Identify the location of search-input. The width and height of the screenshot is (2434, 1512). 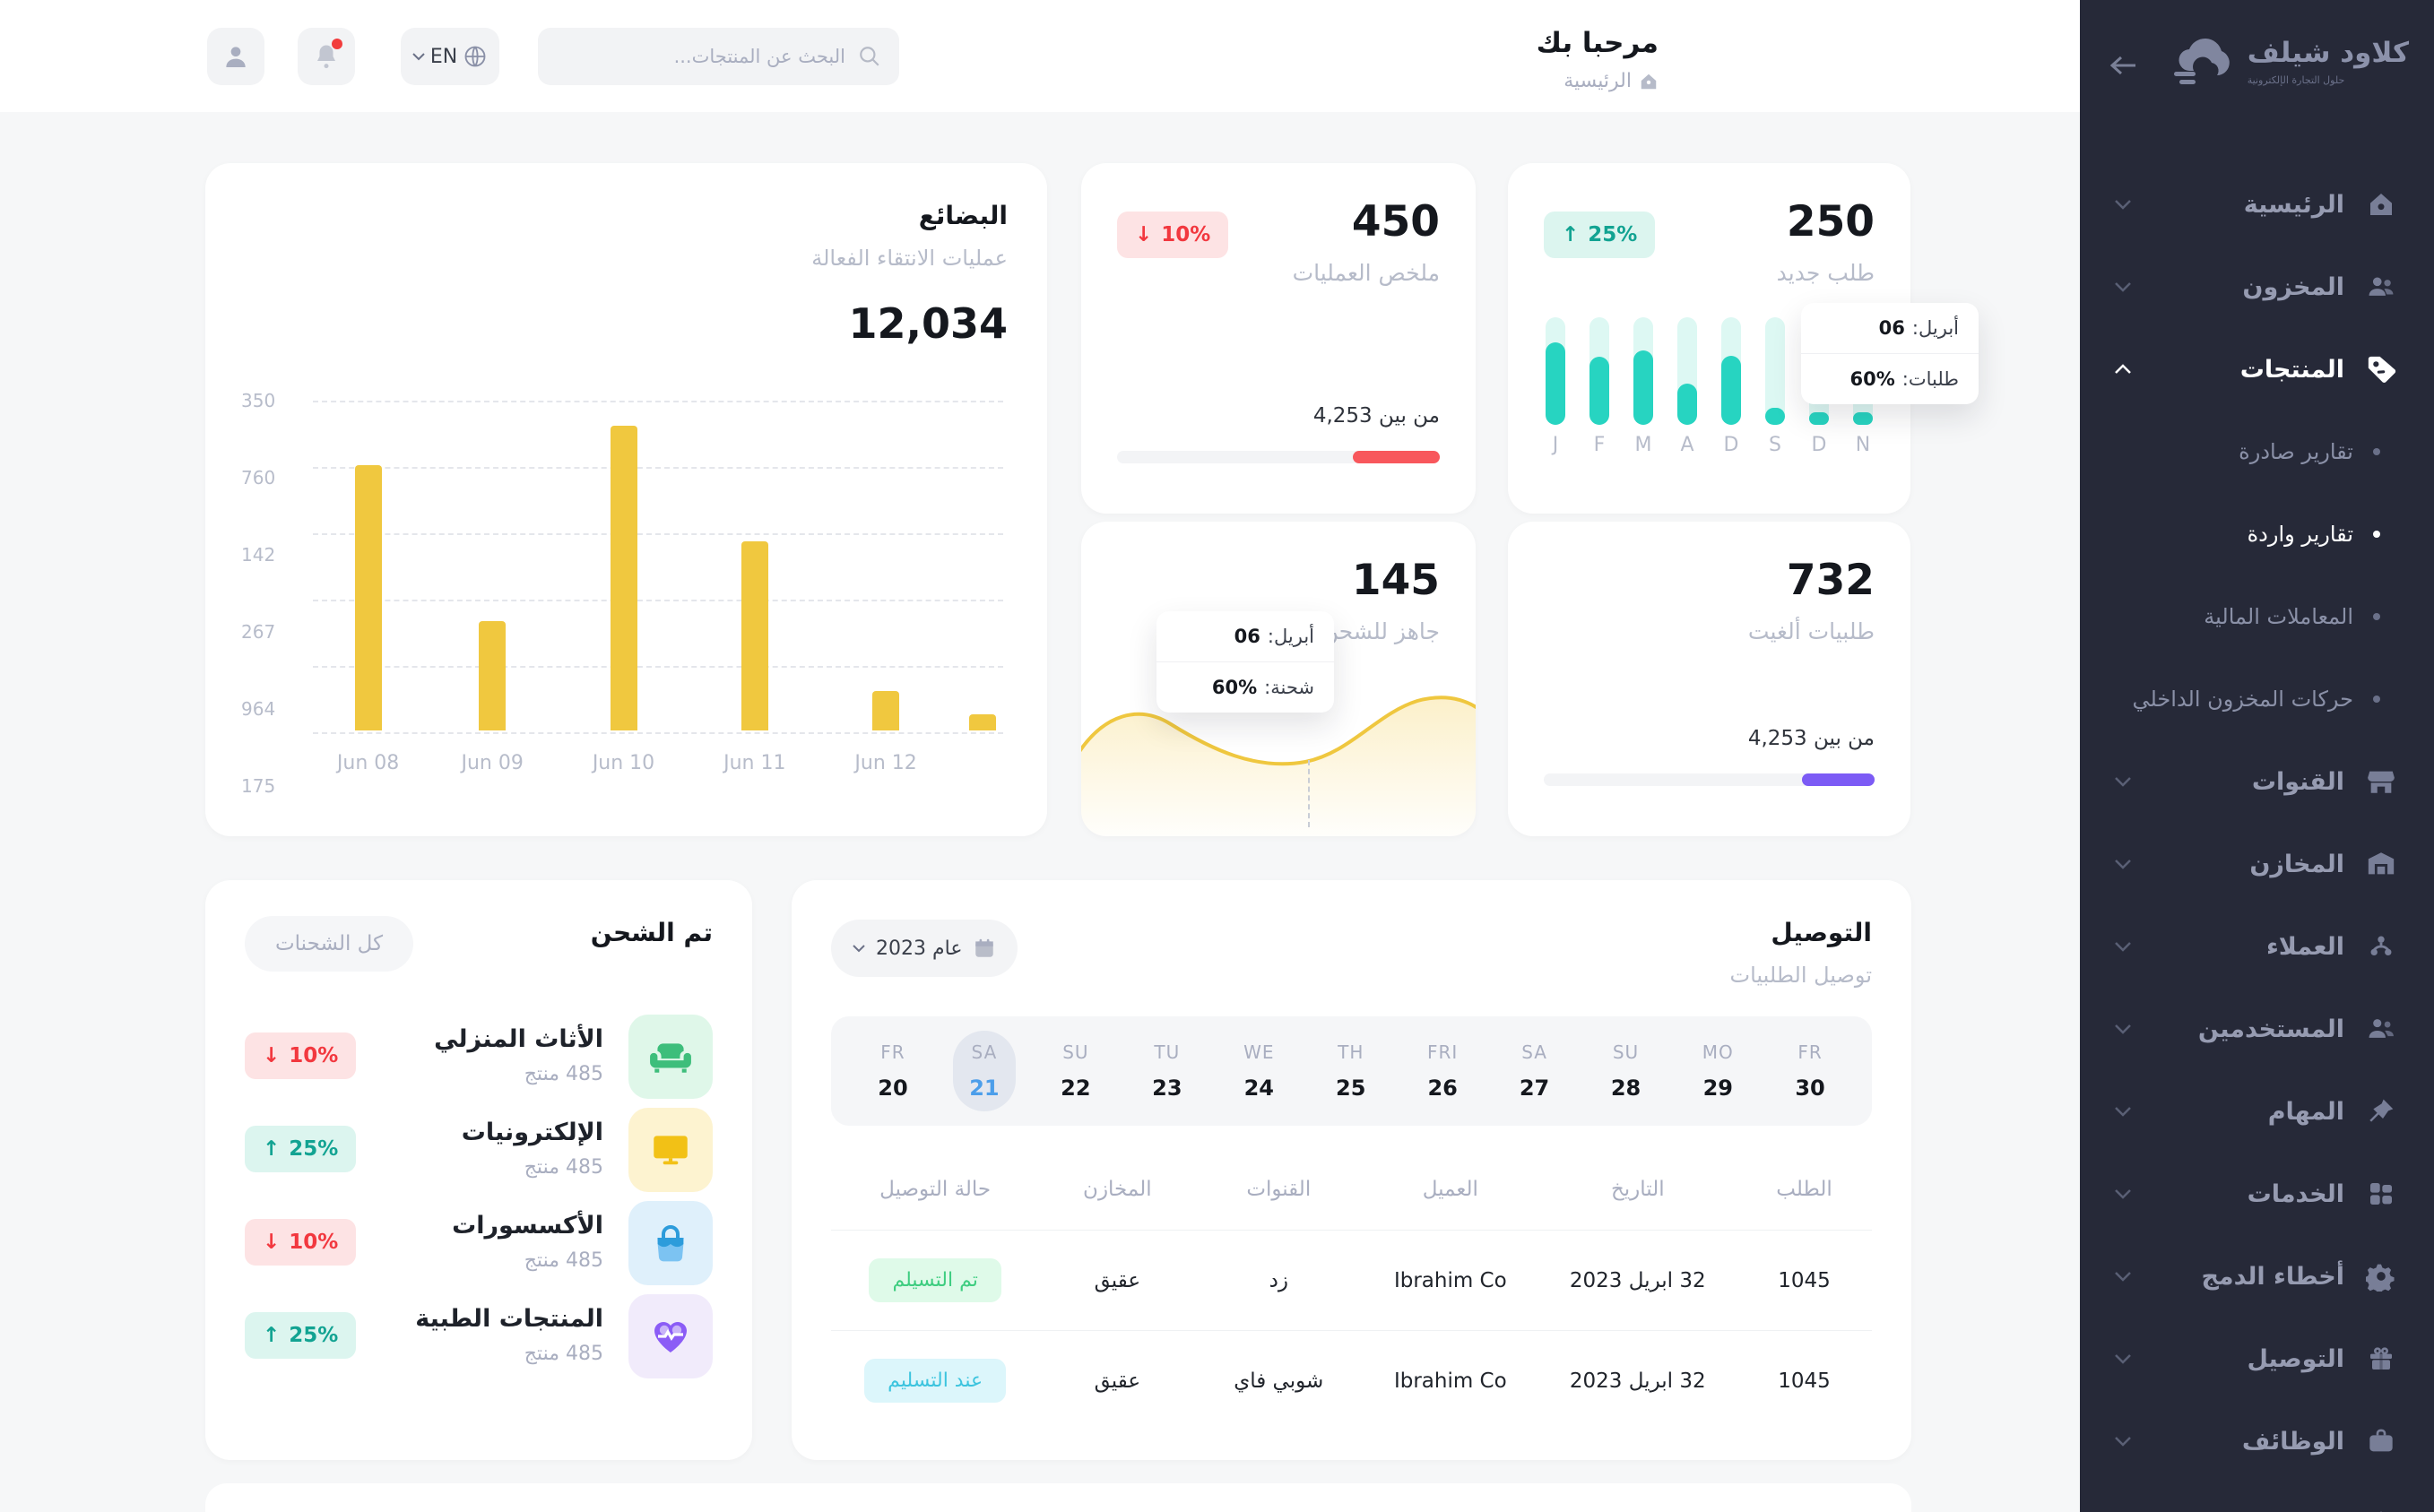
(700, 56).